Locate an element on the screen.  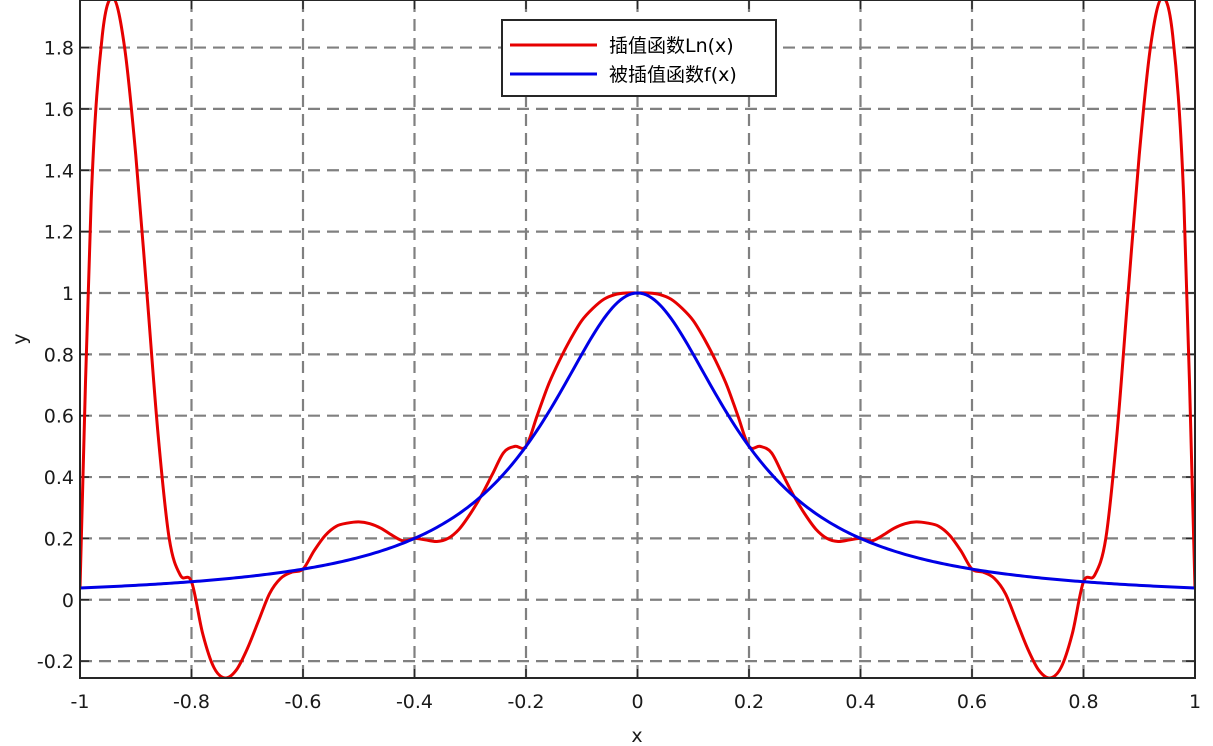
y-tick-label: 1 is located at coordinates (68, 294).